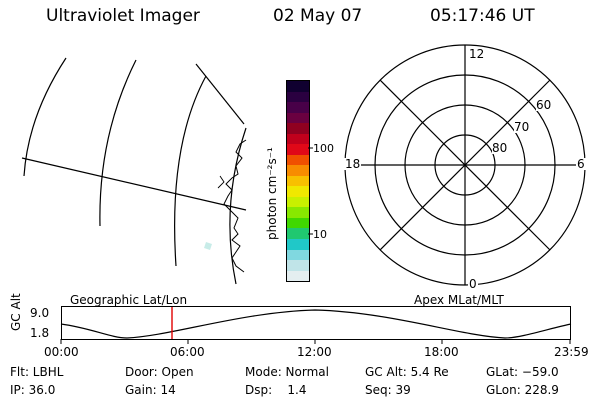  What do you see at coordinates (16, 312) in the screenshot?
I see `timeline-axis-name: GC Alt` at bounding box center [16, 312].